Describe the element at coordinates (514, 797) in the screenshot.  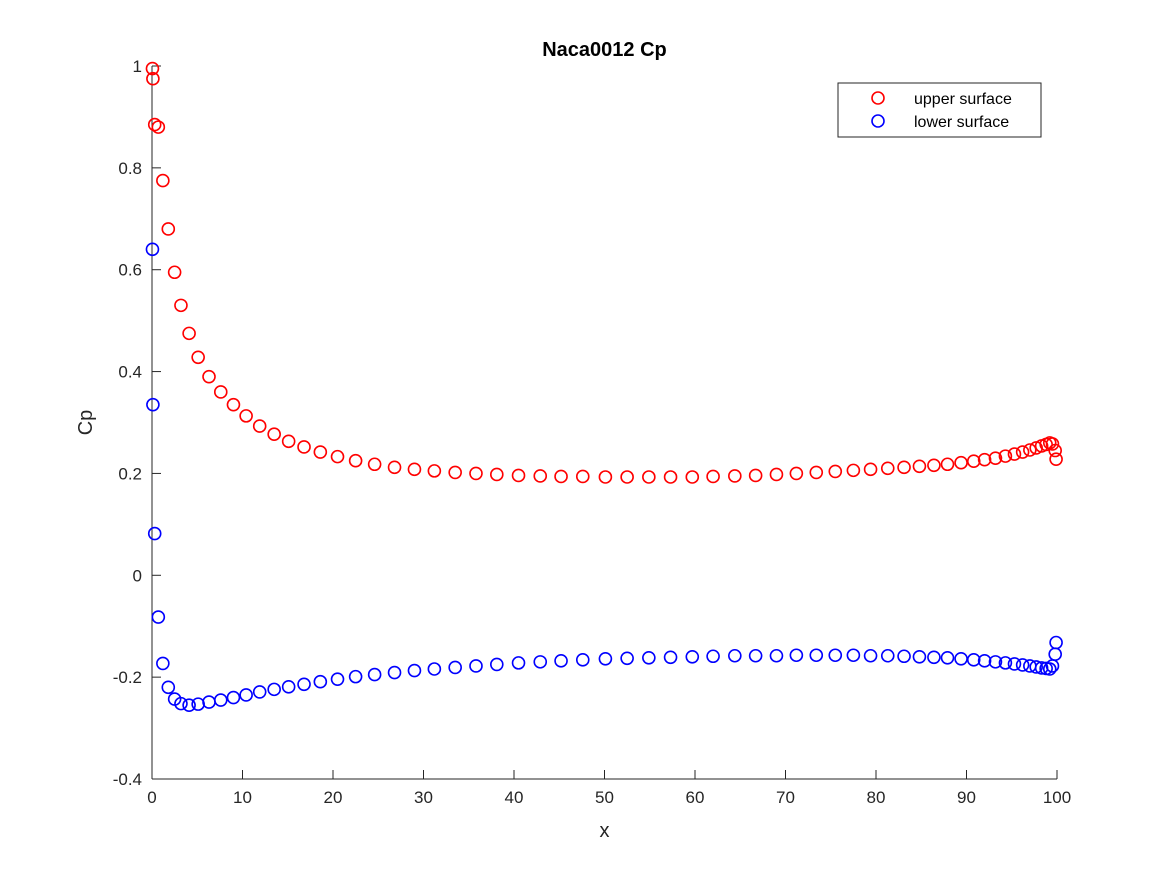
I see `x-tick-label: 40` at that location.